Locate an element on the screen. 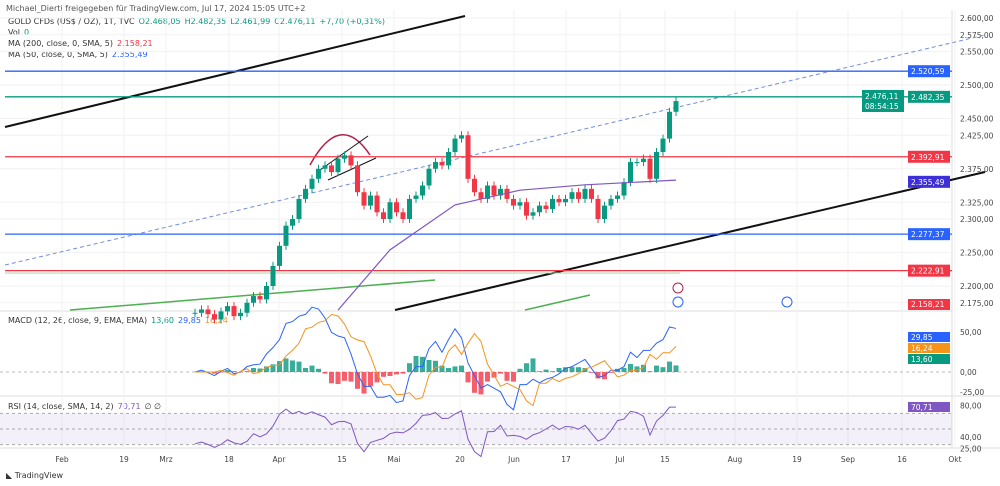  flag-line is located at coordinates (352, 169).